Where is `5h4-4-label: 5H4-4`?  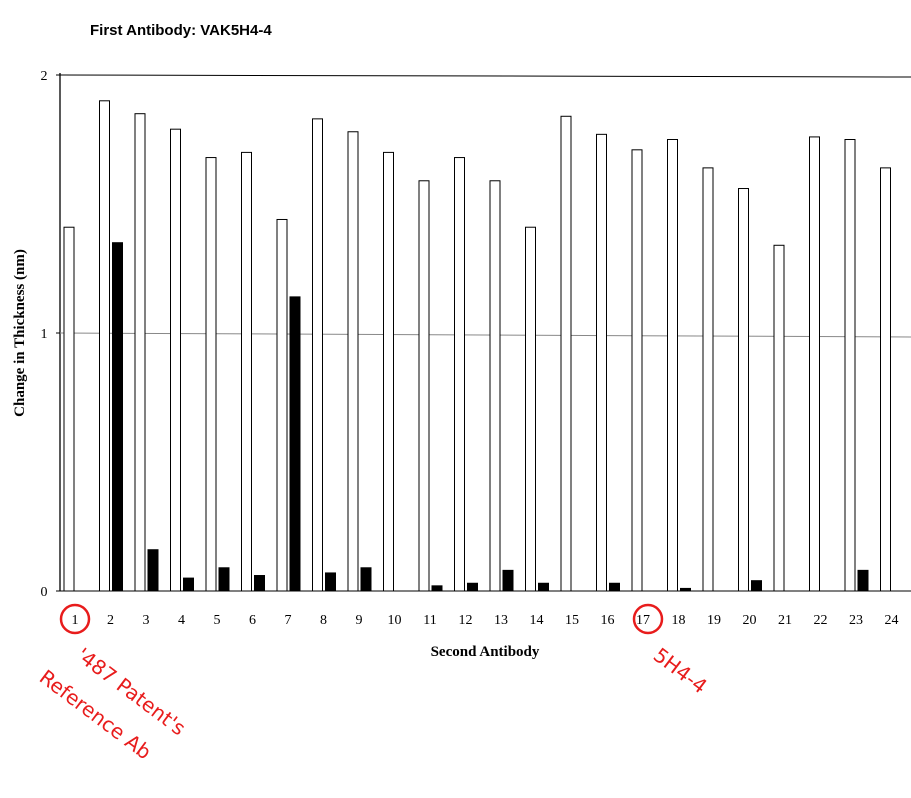
5h4-4-label: 5H4-4 is located at coordinates (680, 671).